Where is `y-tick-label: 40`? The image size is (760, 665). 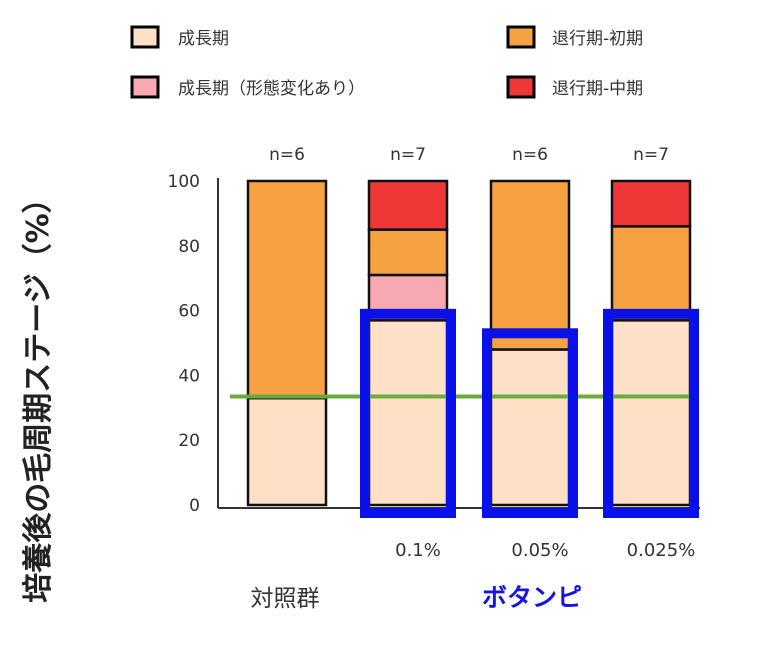
y-tick-label: 40 is located at coordinates (189, 376).